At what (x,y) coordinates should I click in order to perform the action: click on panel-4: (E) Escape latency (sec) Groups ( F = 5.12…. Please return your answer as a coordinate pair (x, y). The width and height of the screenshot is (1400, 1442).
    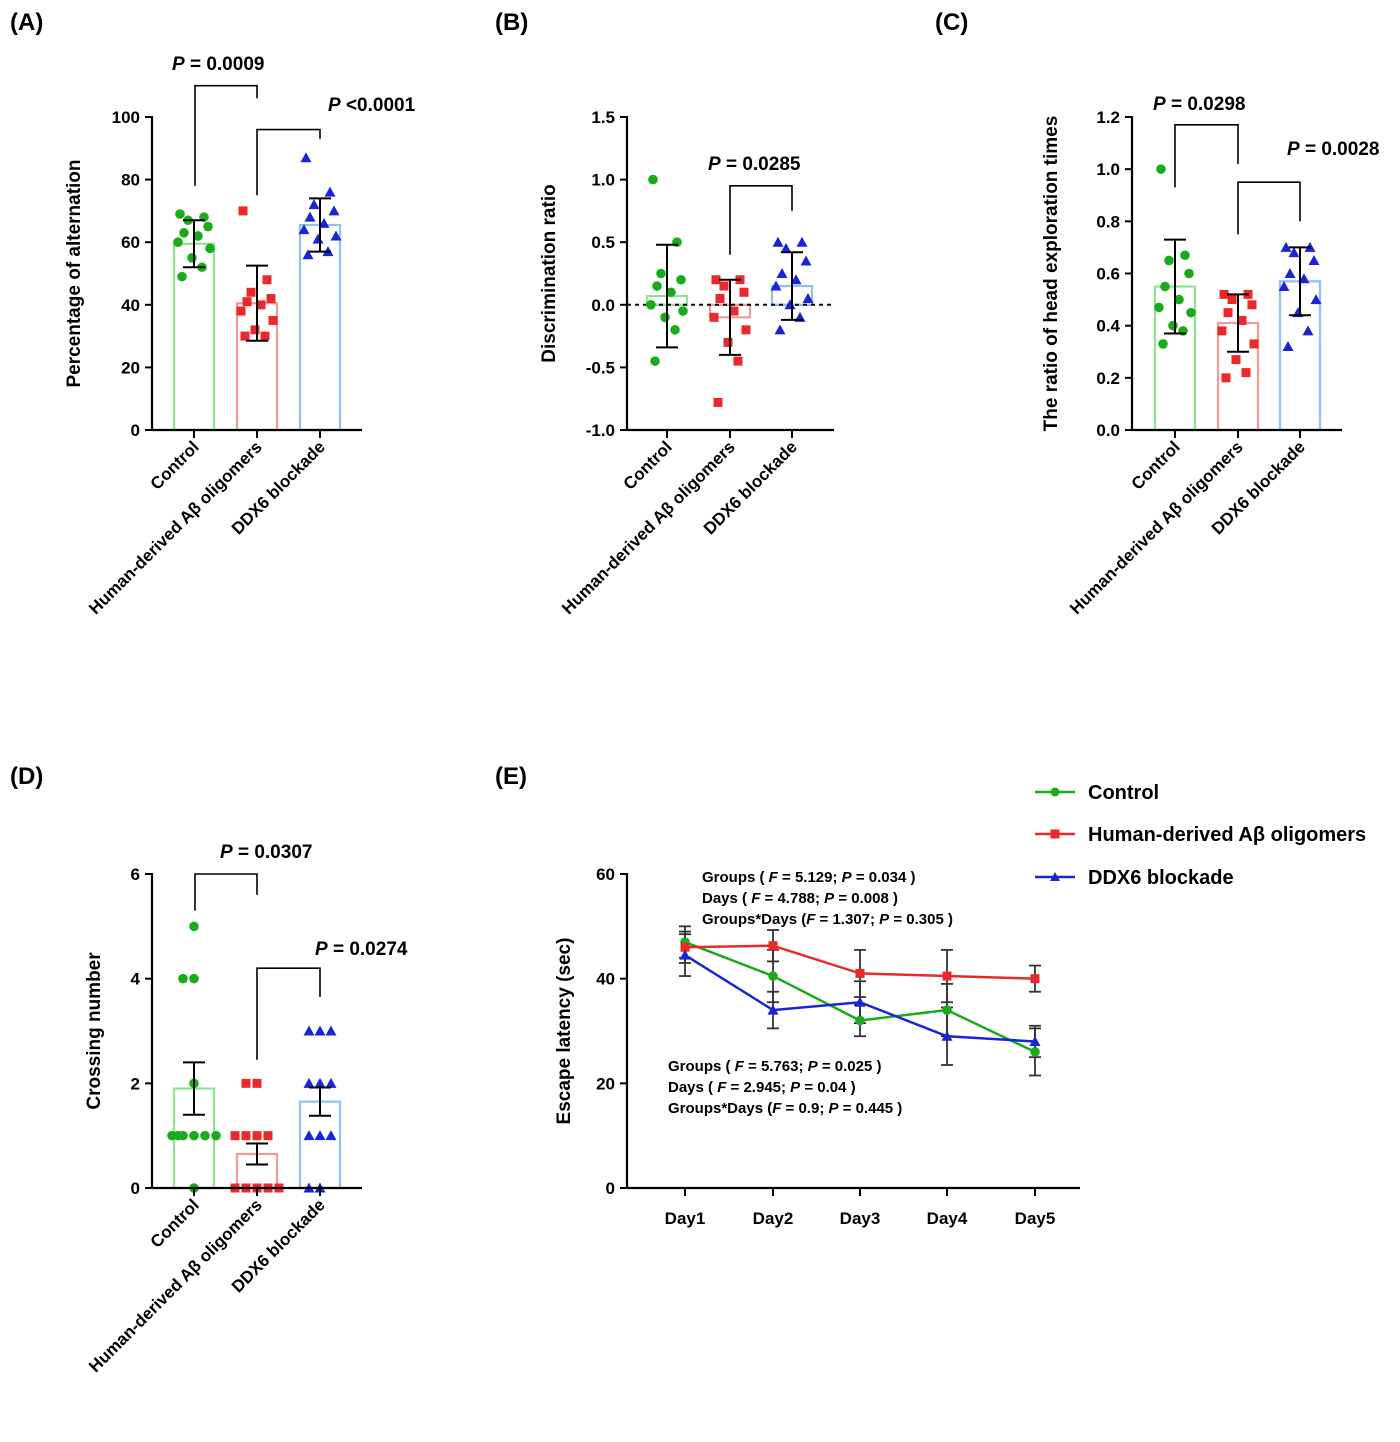
    Looking at the image, I should click on (787, 995).